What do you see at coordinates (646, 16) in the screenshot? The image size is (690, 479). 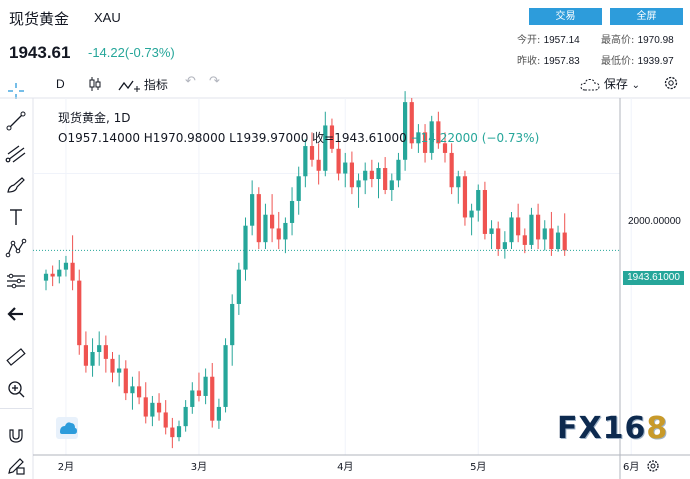 I see `fullscreen-button: 全屏` at bounding box center [646, 16].